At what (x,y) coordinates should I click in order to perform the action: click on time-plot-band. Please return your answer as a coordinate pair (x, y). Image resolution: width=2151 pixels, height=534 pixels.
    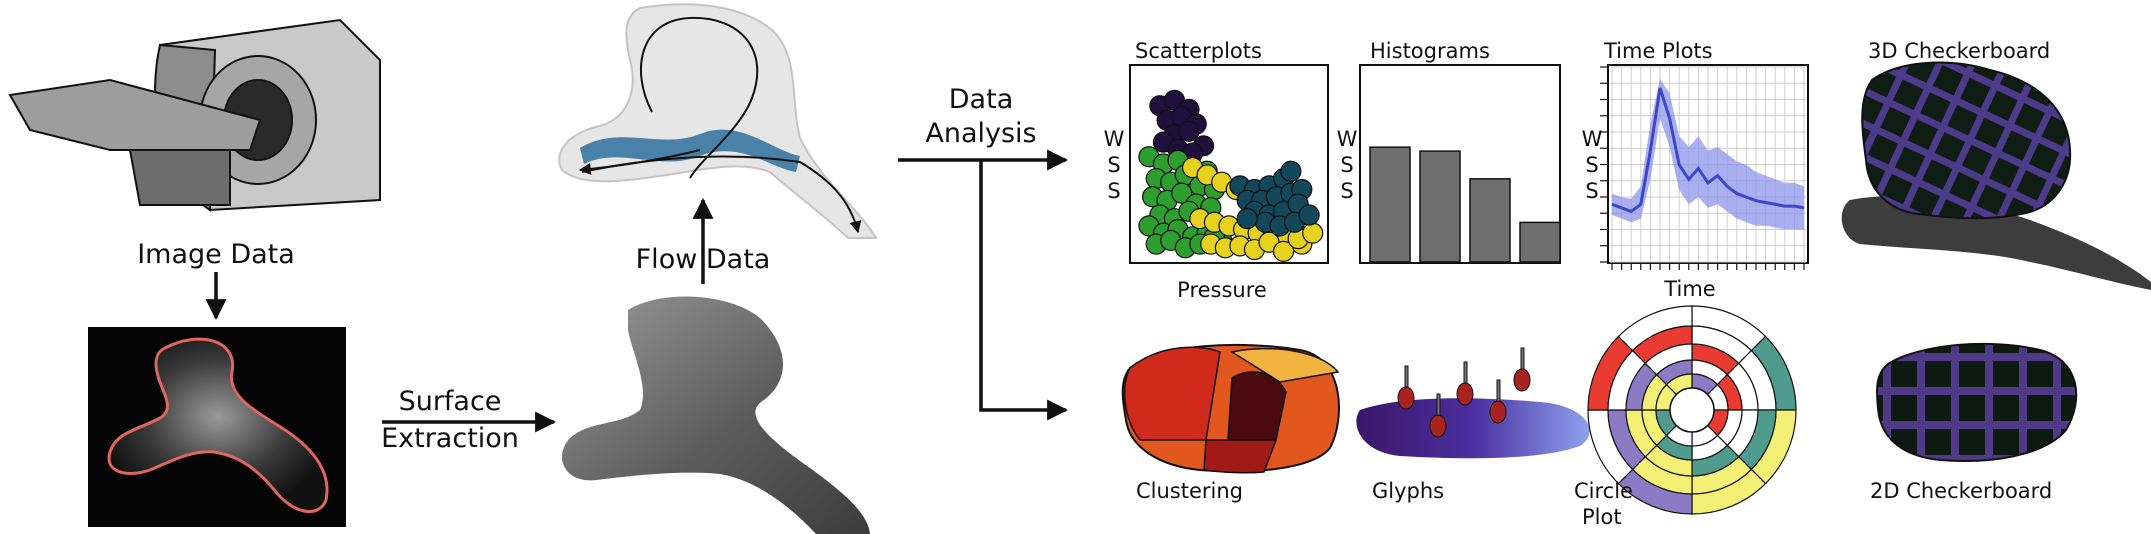
    Looking at the image, I should click on (1708, 154).